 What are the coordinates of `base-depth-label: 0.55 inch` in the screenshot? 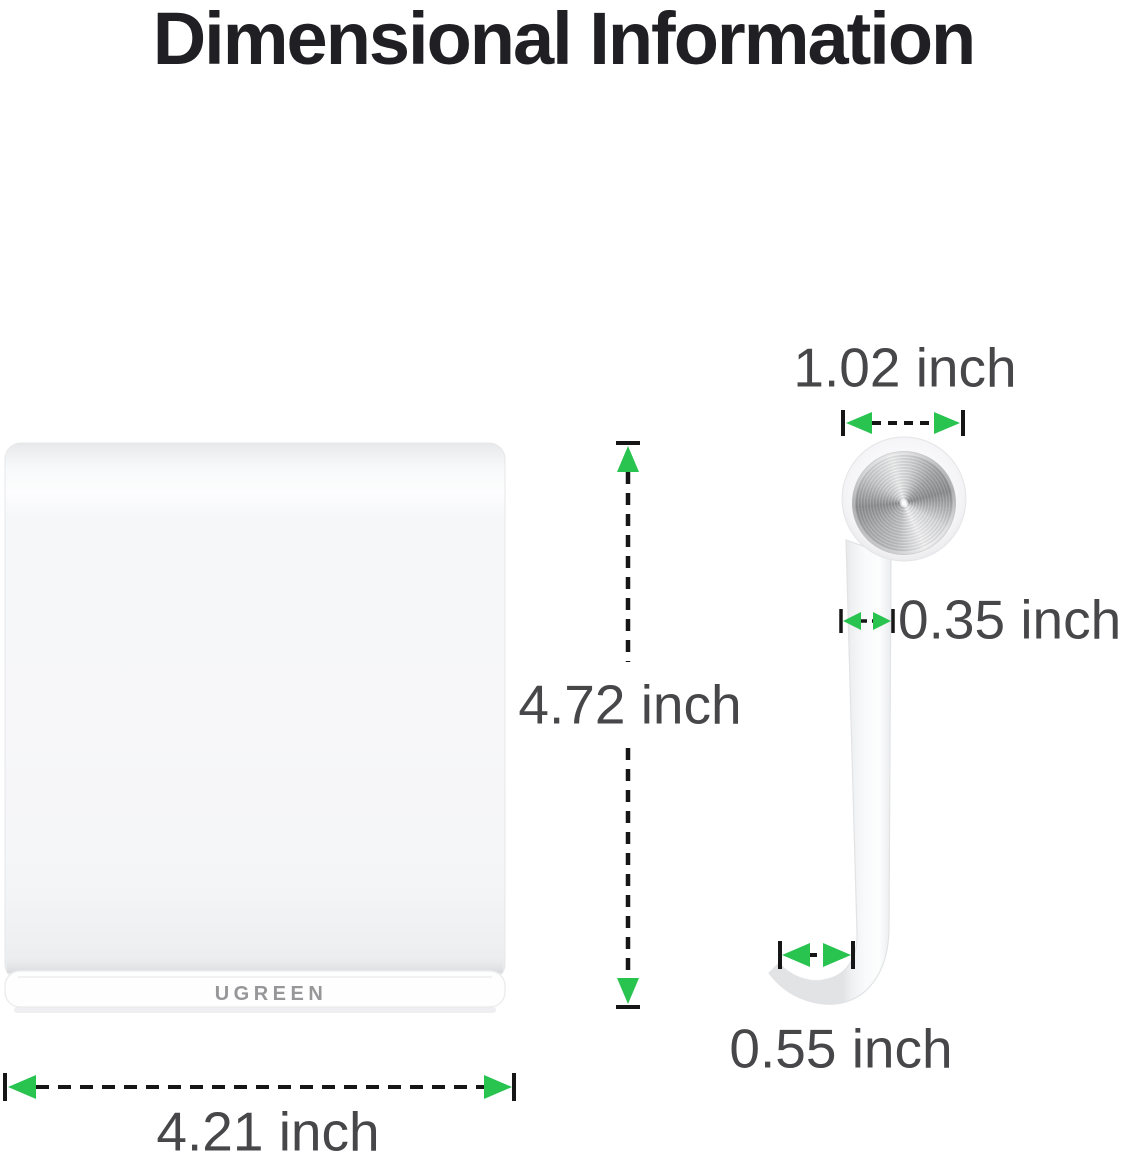 It's located at (841, 1048).